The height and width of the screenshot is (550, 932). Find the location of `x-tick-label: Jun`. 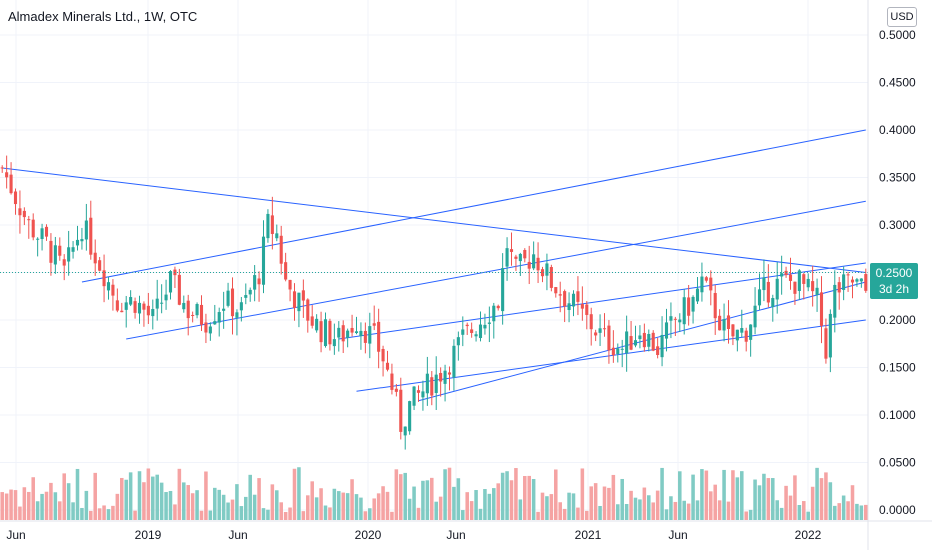

x-tick-label: Jun is located at coordinates (15, 535).